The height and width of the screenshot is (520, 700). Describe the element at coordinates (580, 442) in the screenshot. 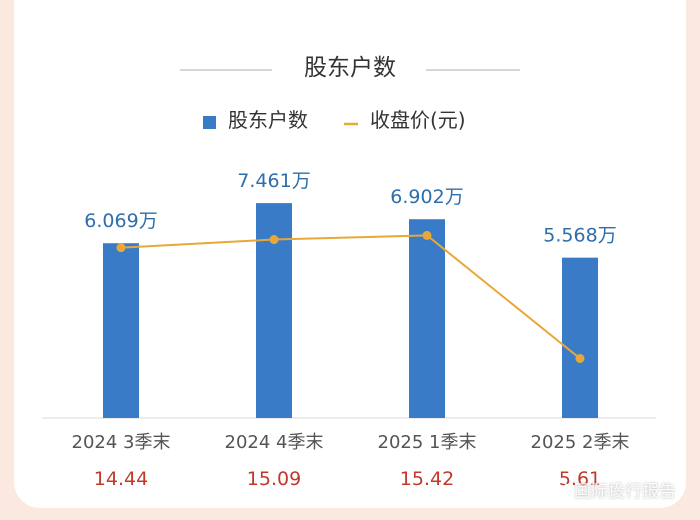

I see `x-tick-label: 2025 2季末` at that location.